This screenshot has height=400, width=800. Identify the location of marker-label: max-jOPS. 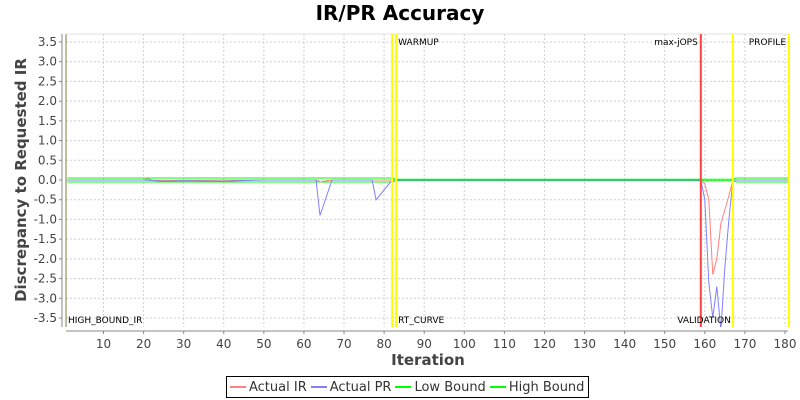
(676, 43).